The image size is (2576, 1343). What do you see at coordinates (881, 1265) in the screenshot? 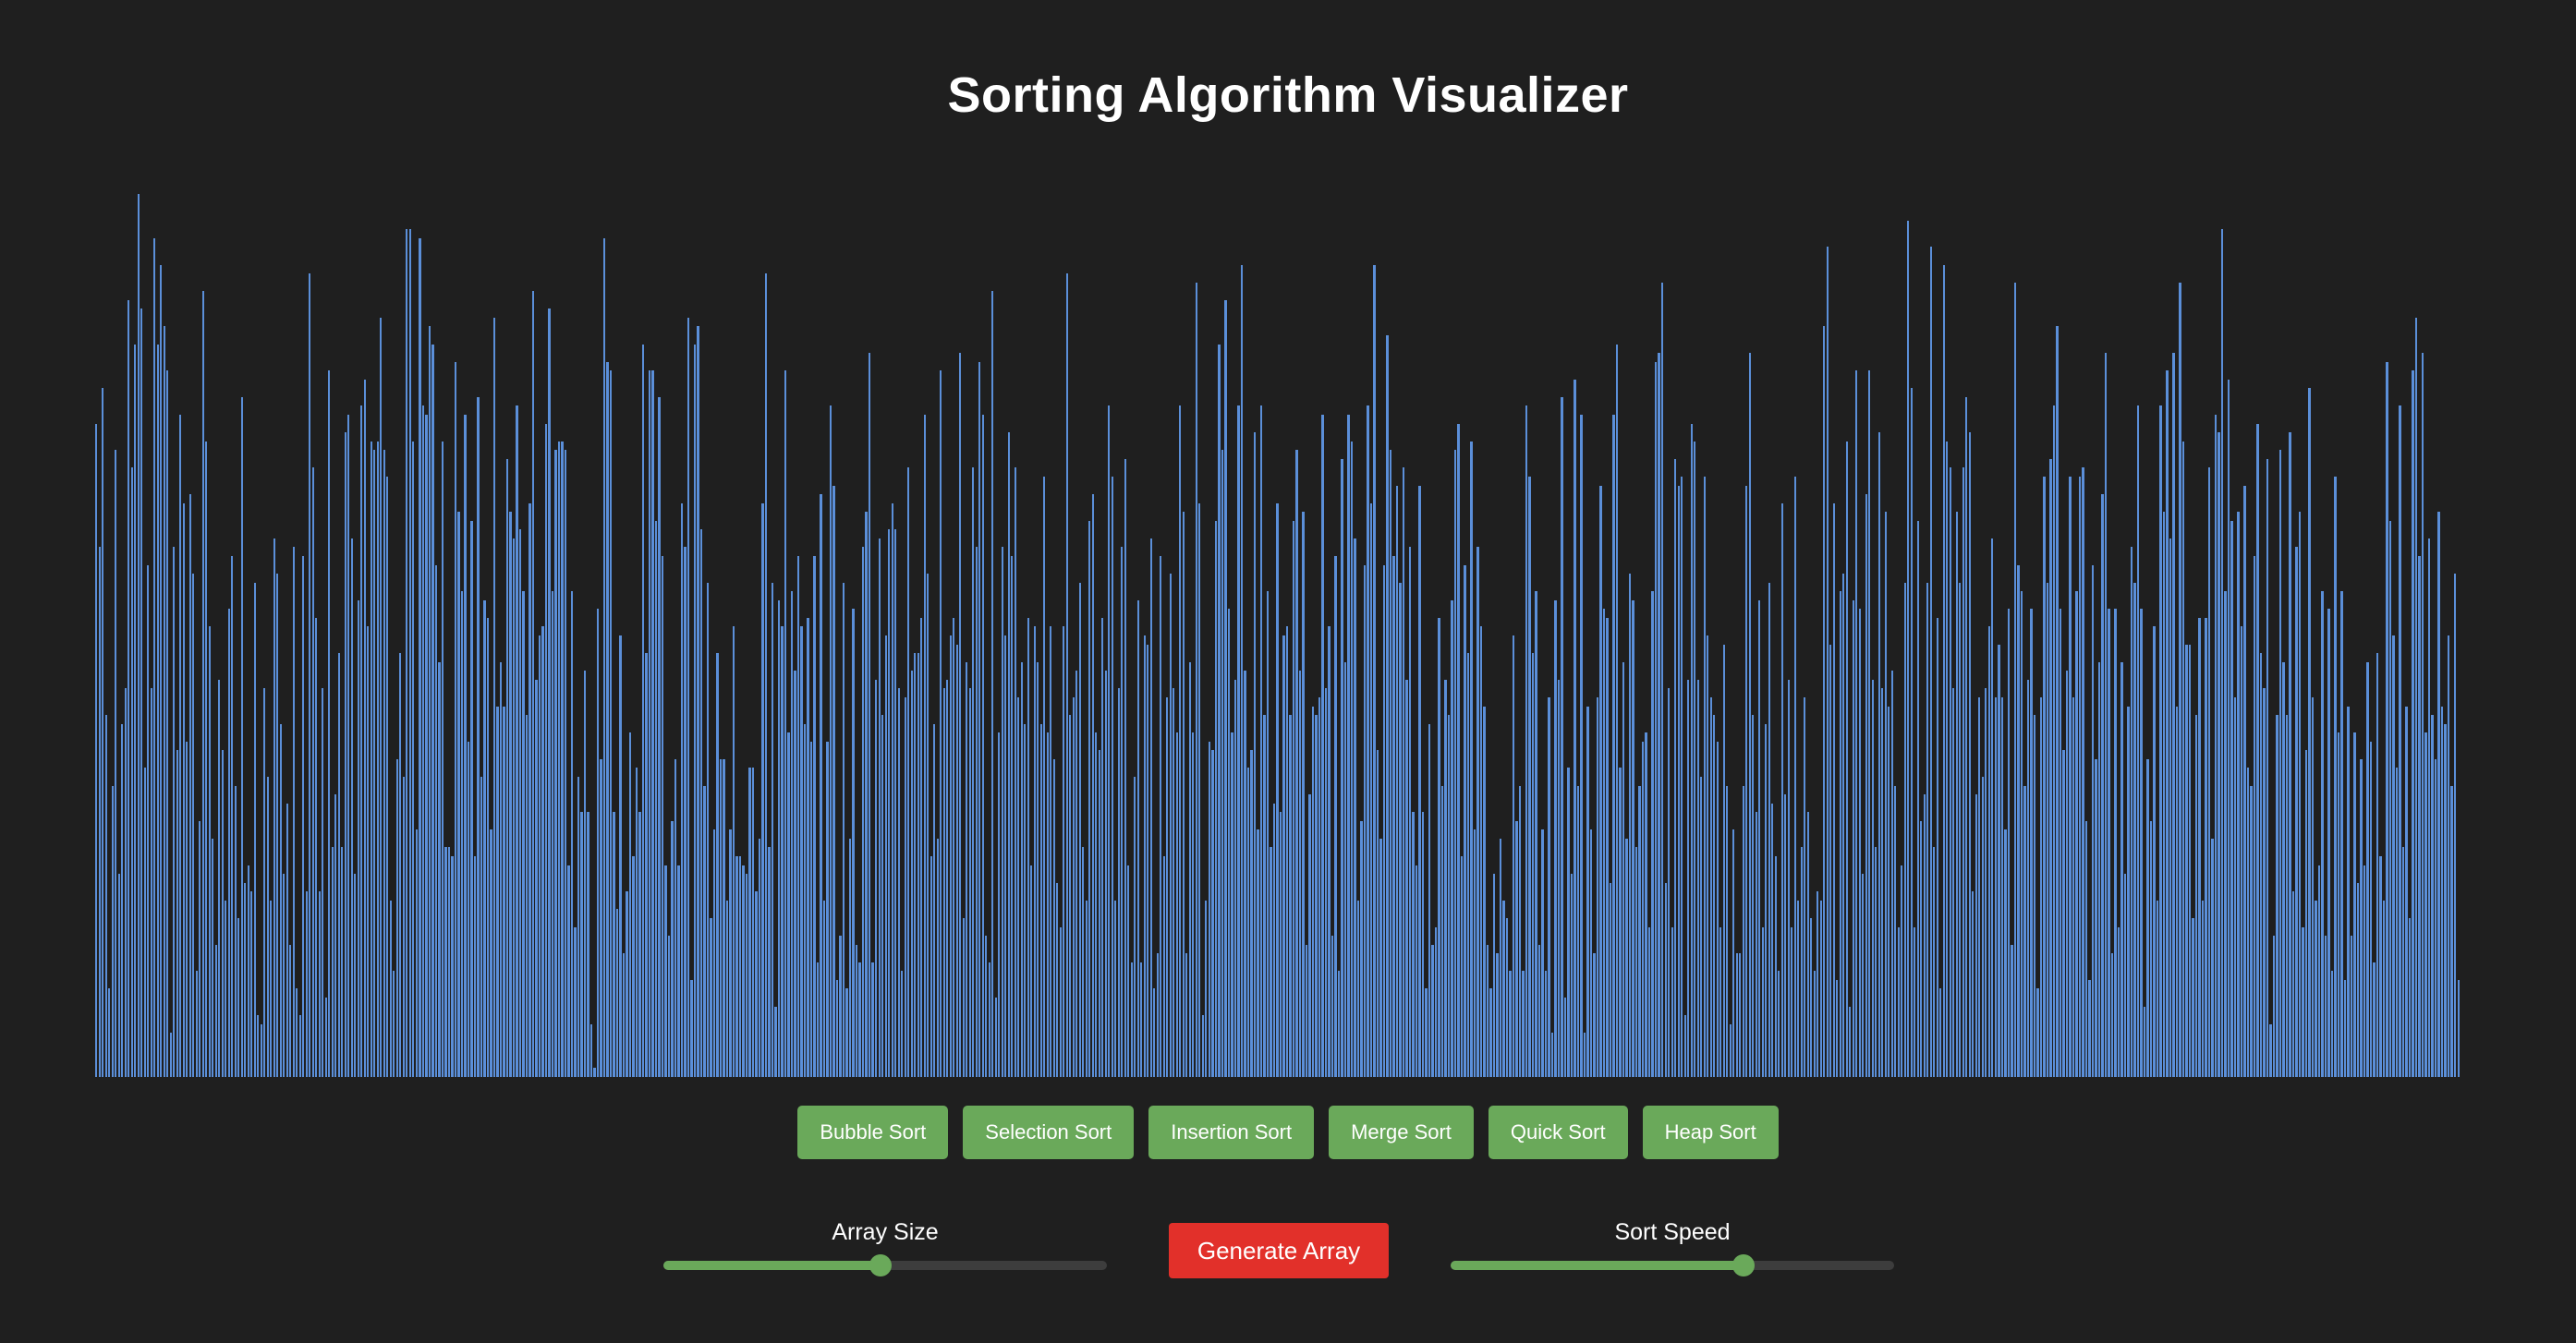
I see `array-size-slider-thumb` at bounding box center [881, 1265].